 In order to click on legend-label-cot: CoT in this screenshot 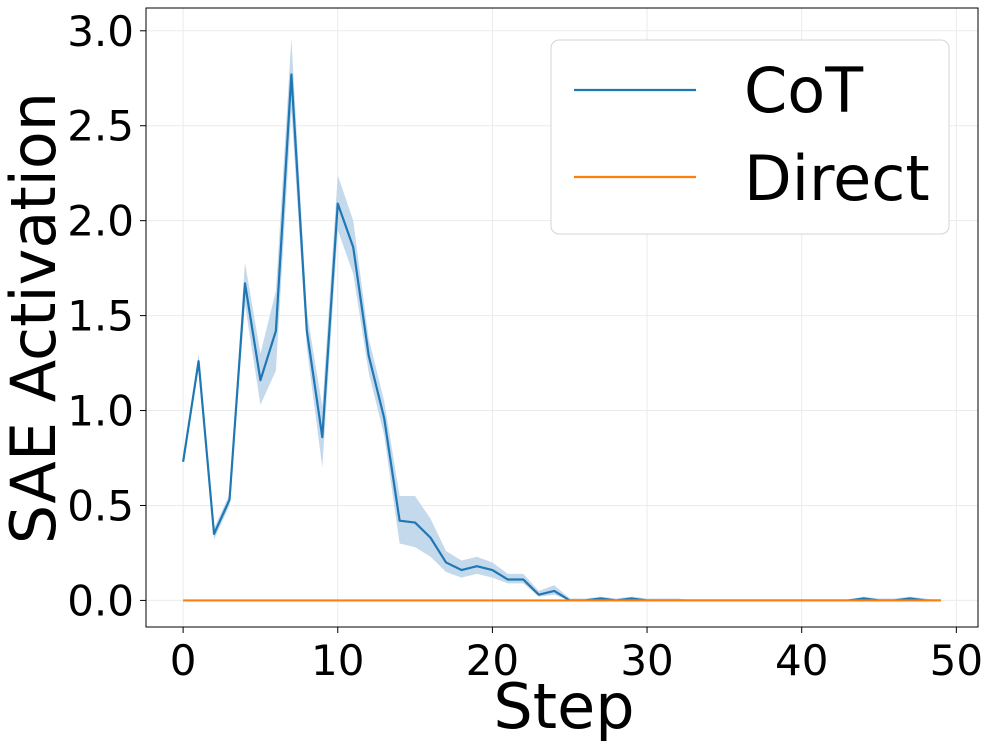, I will do `click(804, 90)`.